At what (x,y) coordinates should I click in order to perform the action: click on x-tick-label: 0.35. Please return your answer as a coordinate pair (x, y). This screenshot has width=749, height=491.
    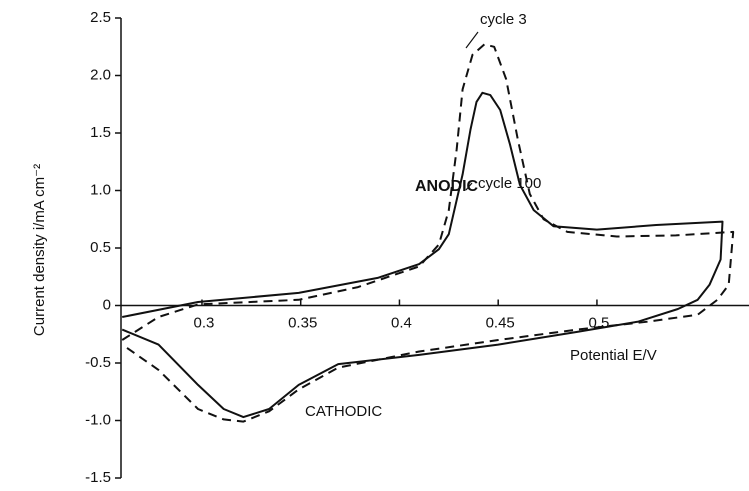
    Looking at the image, I should click on (302, 322).